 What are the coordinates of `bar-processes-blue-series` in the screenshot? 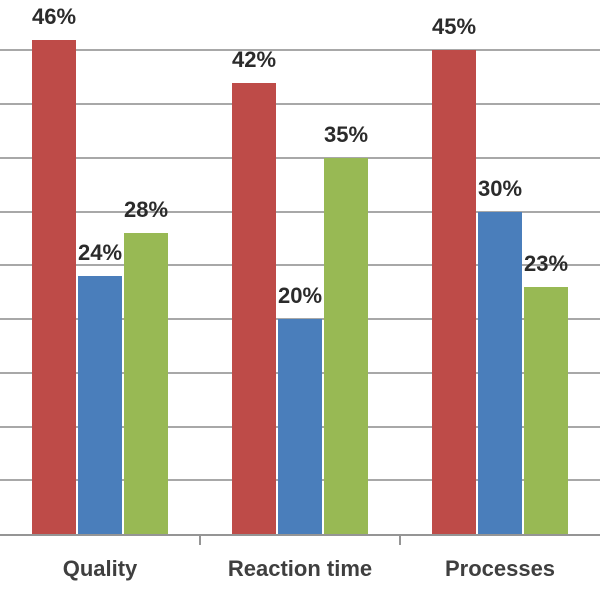 It's located at (500, 372).